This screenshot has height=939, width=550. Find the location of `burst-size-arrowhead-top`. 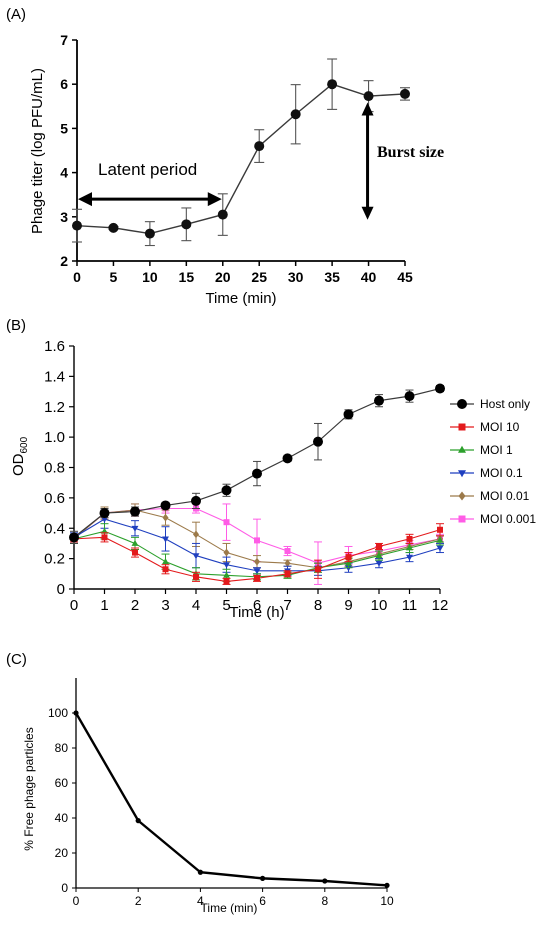

burst-size-arrowhead-top is located at coordinates (367, 109).